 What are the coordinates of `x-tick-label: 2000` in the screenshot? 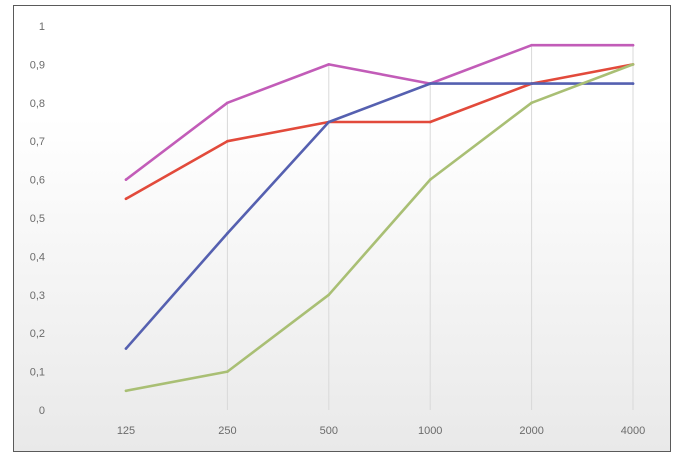 It's located at (531, 431).